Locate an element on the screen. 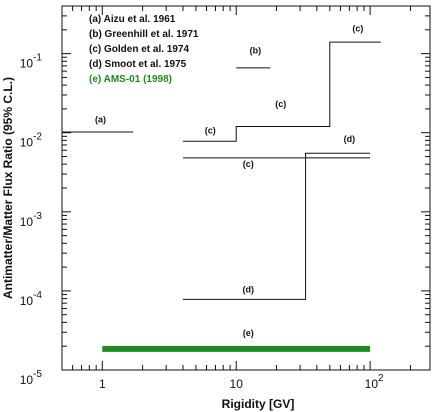 This screenshot has height=412, width=437. legend-entry: (b) Greenhill et al. 1971 is located at coordinates (144, 34).